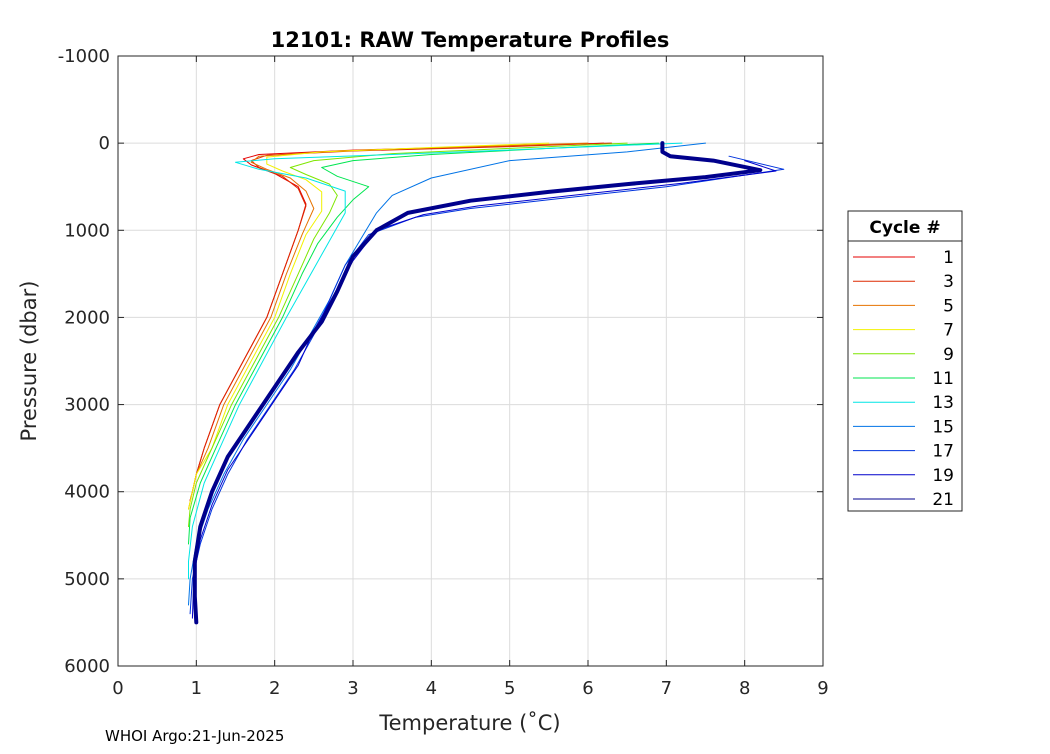  What do you see at coordinates (587, 688) in the screenshot?
I see `x-tick-label: 6` at bounding box center [587, 688].